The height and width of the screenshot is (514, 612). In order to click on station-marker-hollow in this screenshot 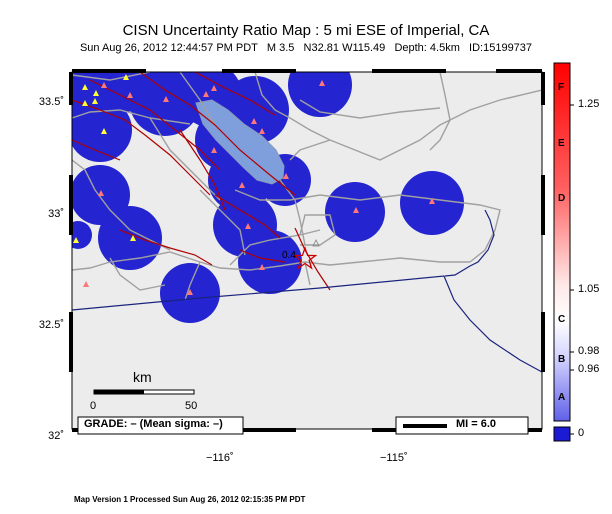, I will do `click(316, 243)`.